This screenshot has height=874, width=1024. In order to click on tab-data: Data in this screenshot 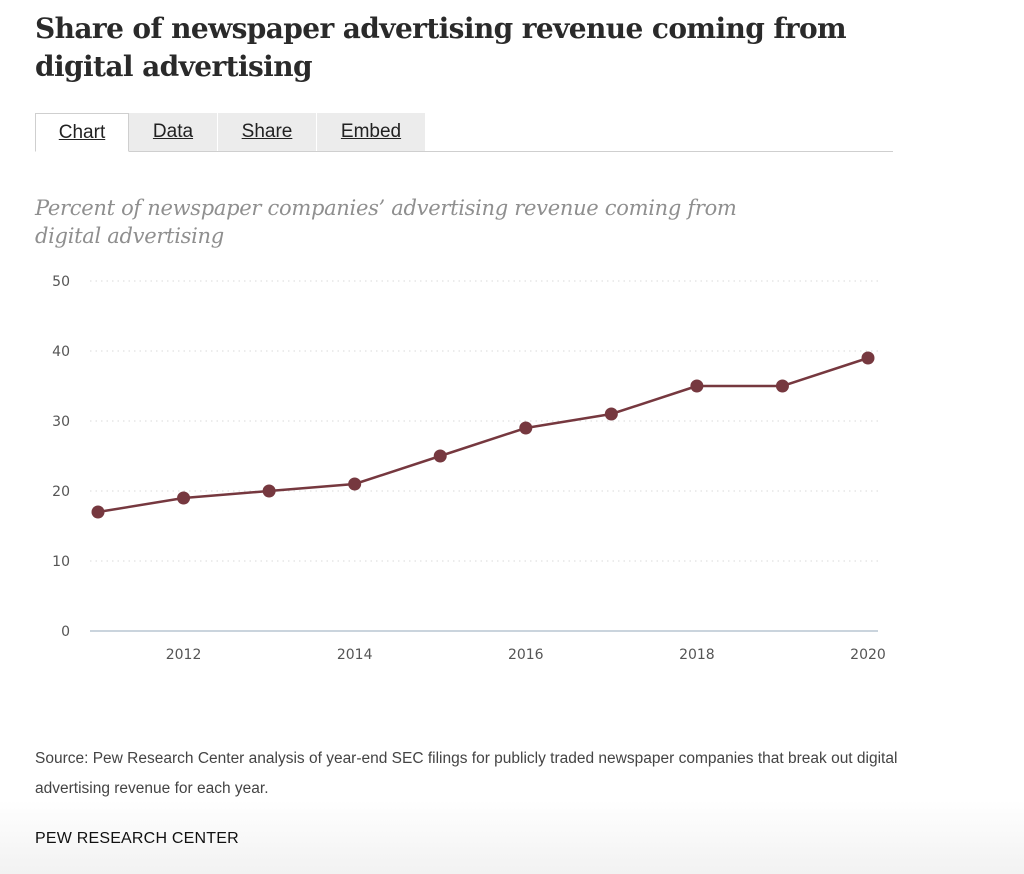, I will do `click(173, 132)`.